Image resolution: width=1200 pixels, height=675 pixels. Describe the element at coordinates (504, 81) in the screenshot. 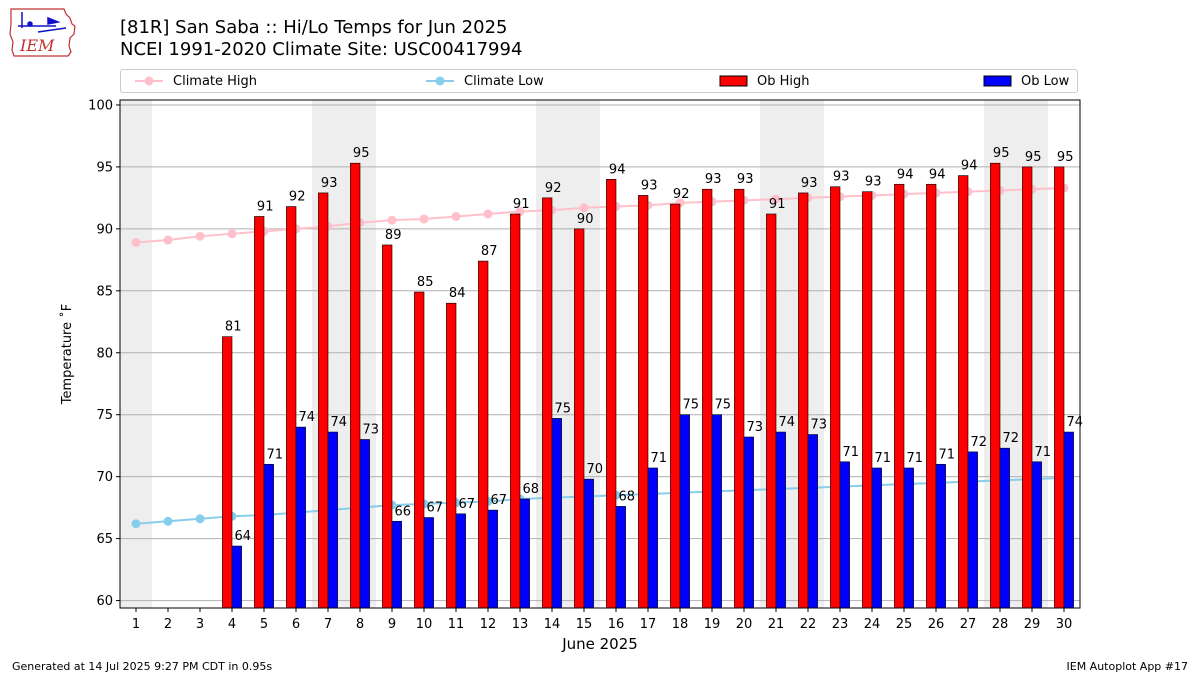

I see `legend-label-climate-low: Climate Low` at that location.